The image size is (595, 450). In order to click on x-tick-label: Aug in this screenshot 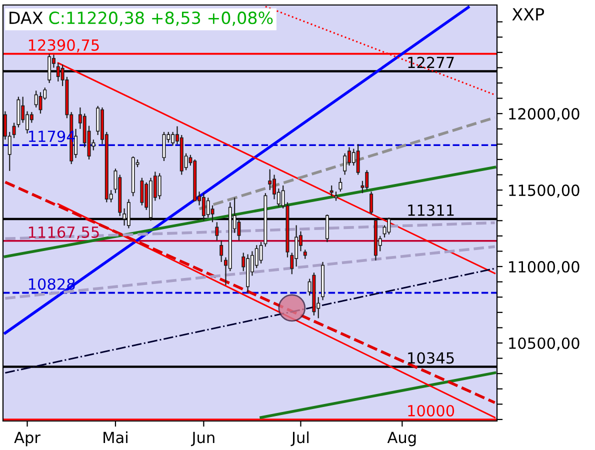, I will do `click(401, 439)`.